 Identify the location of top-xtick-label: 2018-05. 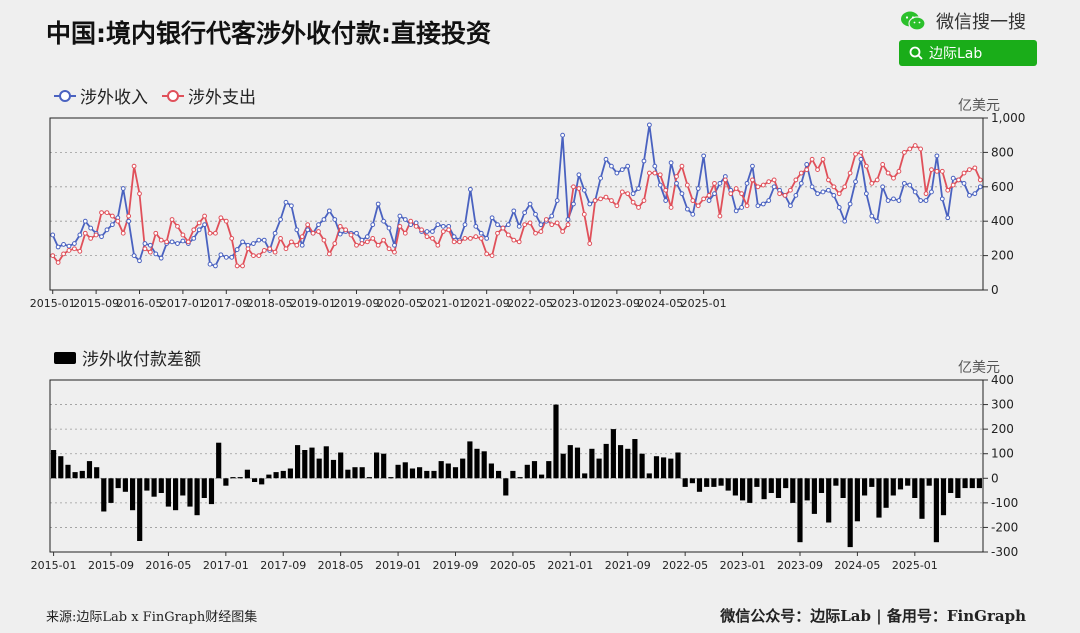
(270, 303).